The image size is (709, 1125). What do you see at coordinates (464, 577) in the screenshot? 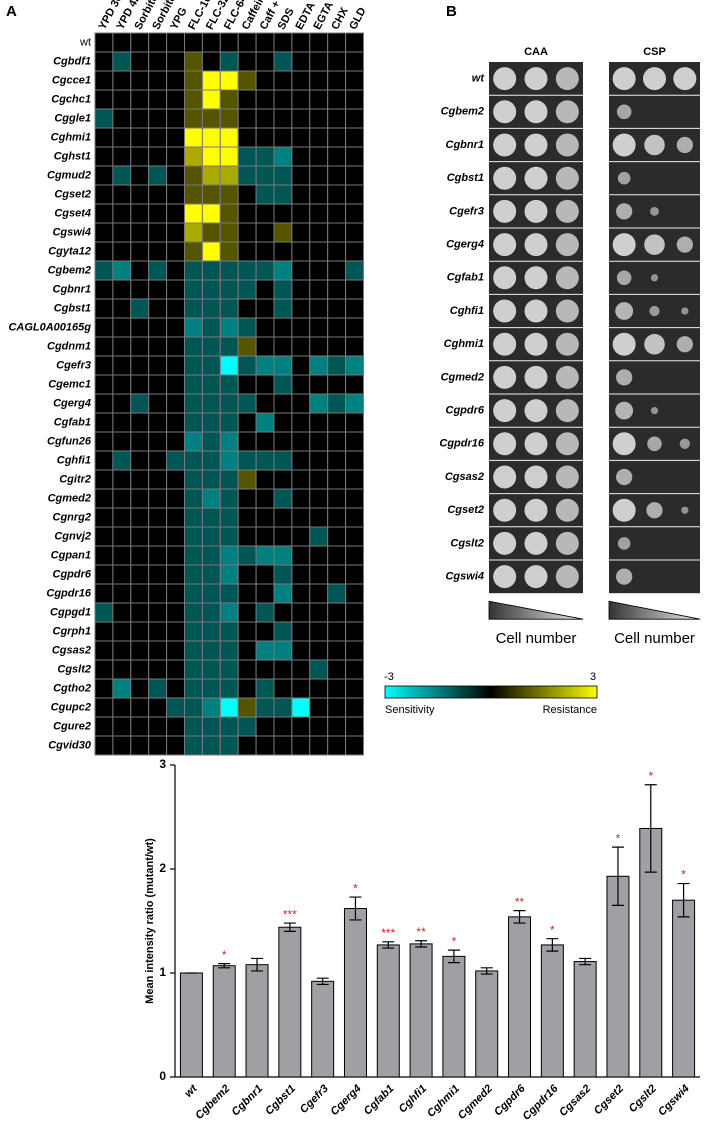
I see `strain-label: Cgswi4` at bounding box center [464, 577].